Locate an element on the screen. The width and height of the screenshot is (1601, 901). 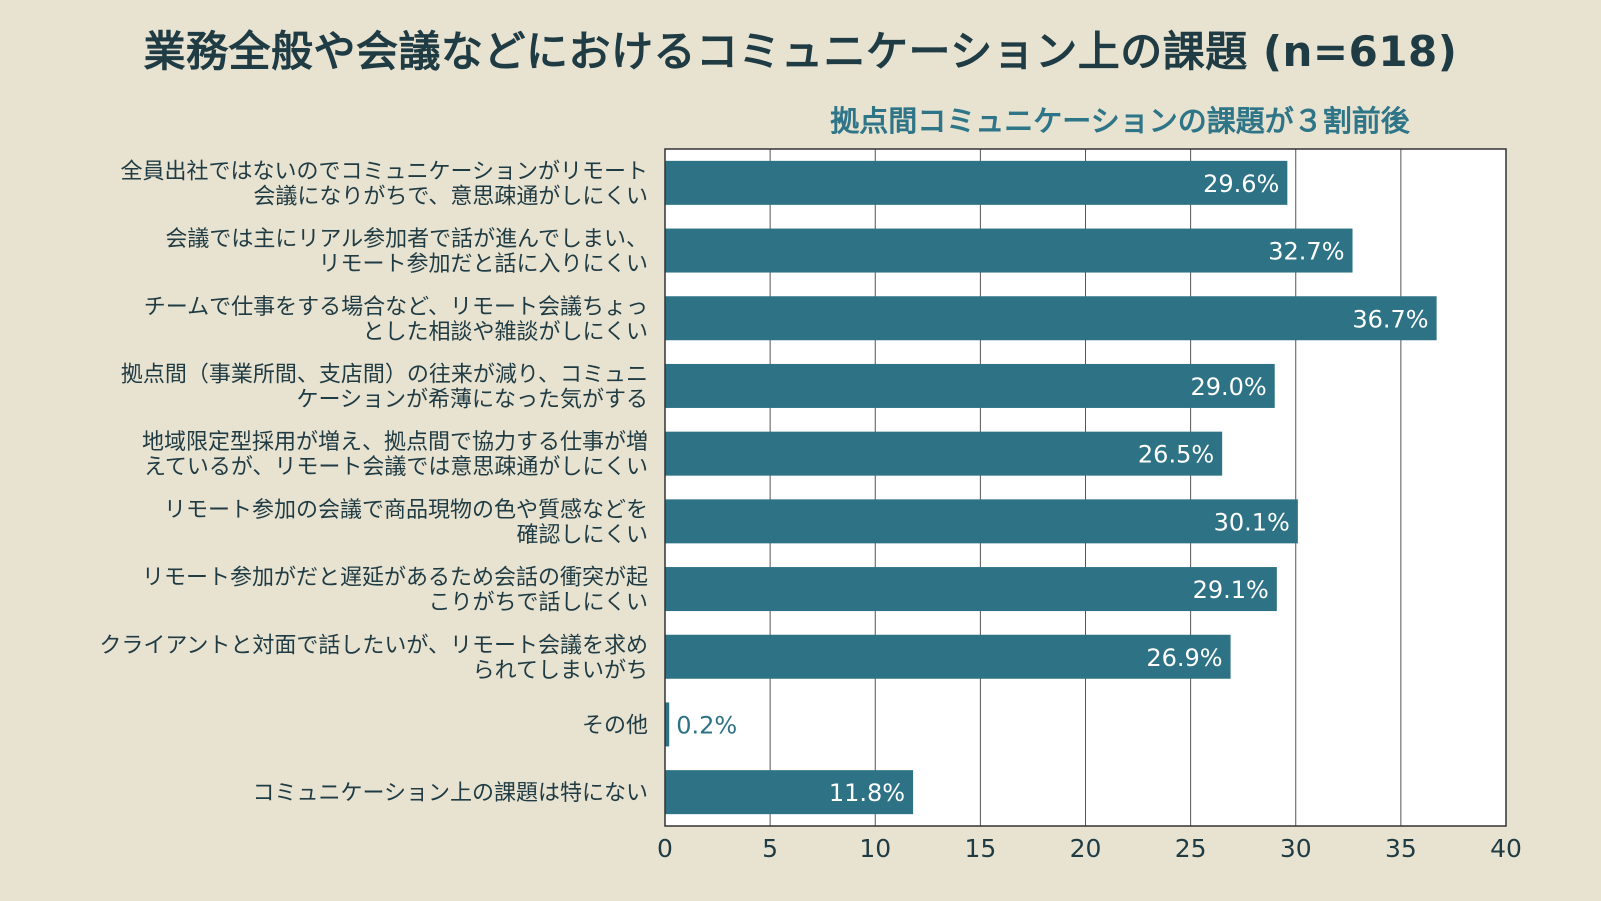
category-label: 地域限定型採用が増え、拠点間で協力する仕事が増 is located at coordinates (395, 442).